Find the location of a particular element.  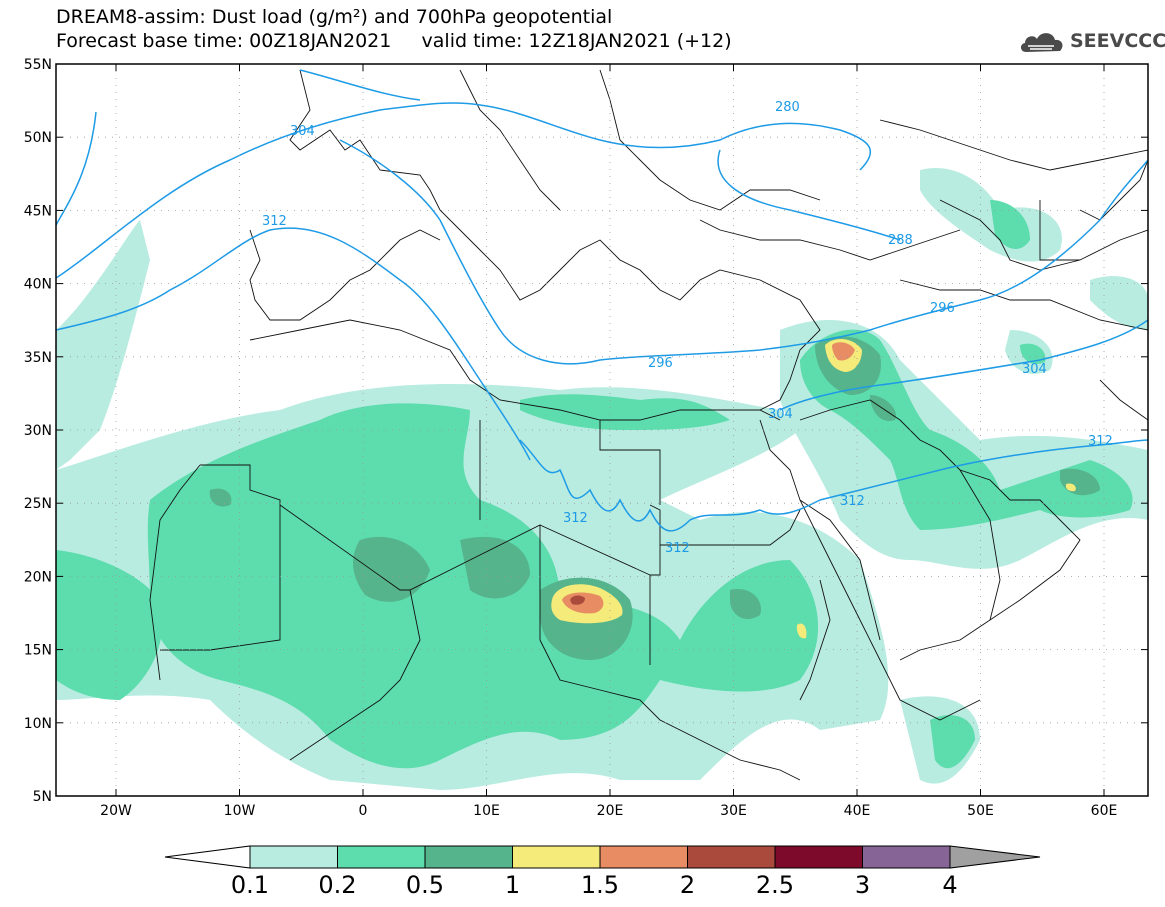

colorbar-under-triangle is located at coordinates (207, 857).